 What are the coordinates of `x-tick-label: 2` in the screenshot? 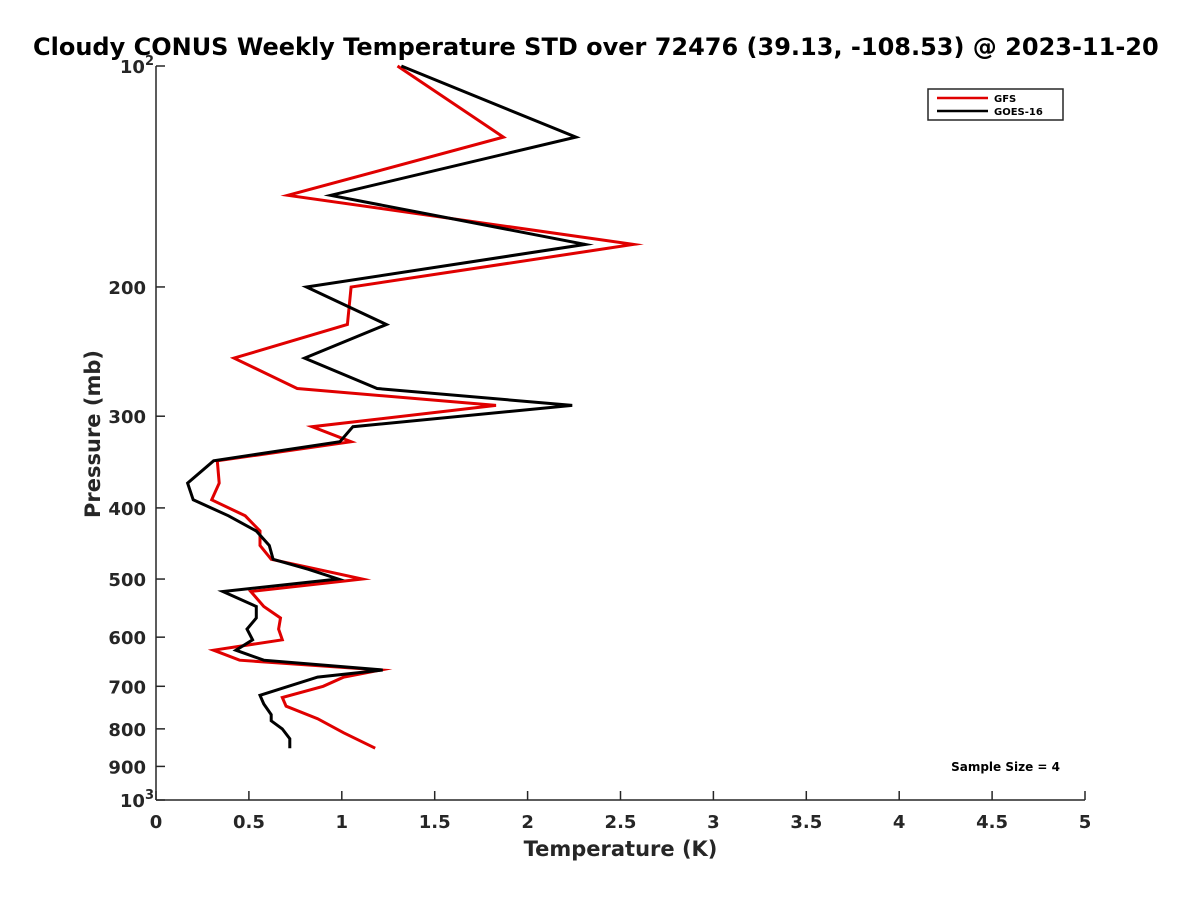 It's located at (527, 822).